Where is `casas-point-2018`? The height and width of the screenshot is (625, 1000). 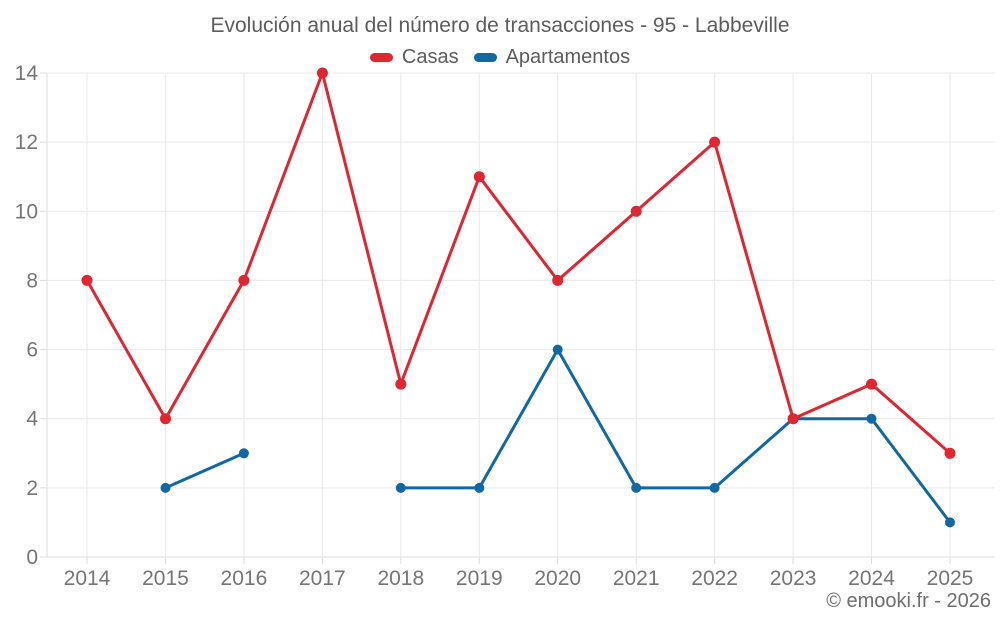 casas-point-2018 is located at coordinates (401, 384).